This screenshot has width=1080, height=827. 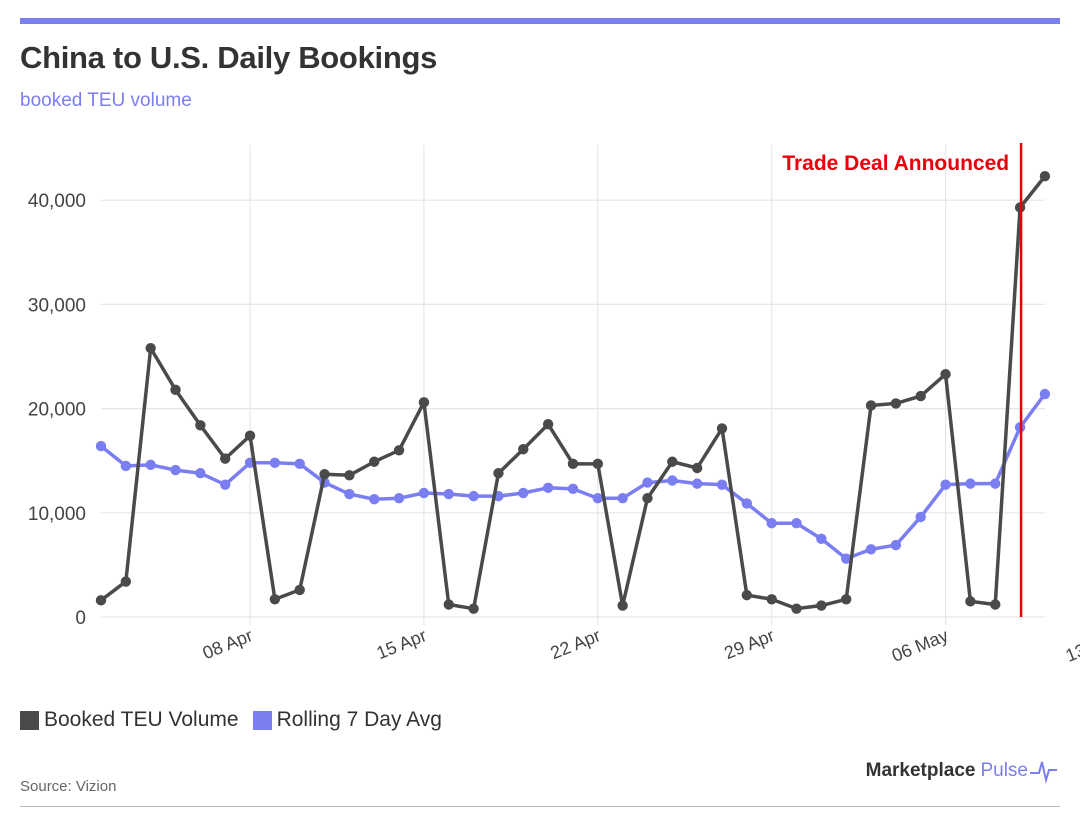 What do you see at coordinates (540, 806) in the screenshot?
I see `bottom-rule` at bounding box center [540, 806].